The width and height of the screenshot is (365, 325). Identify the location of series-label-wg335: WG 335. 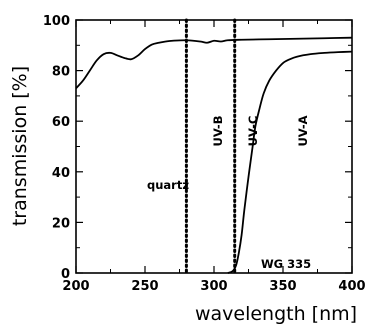
(286, 264).